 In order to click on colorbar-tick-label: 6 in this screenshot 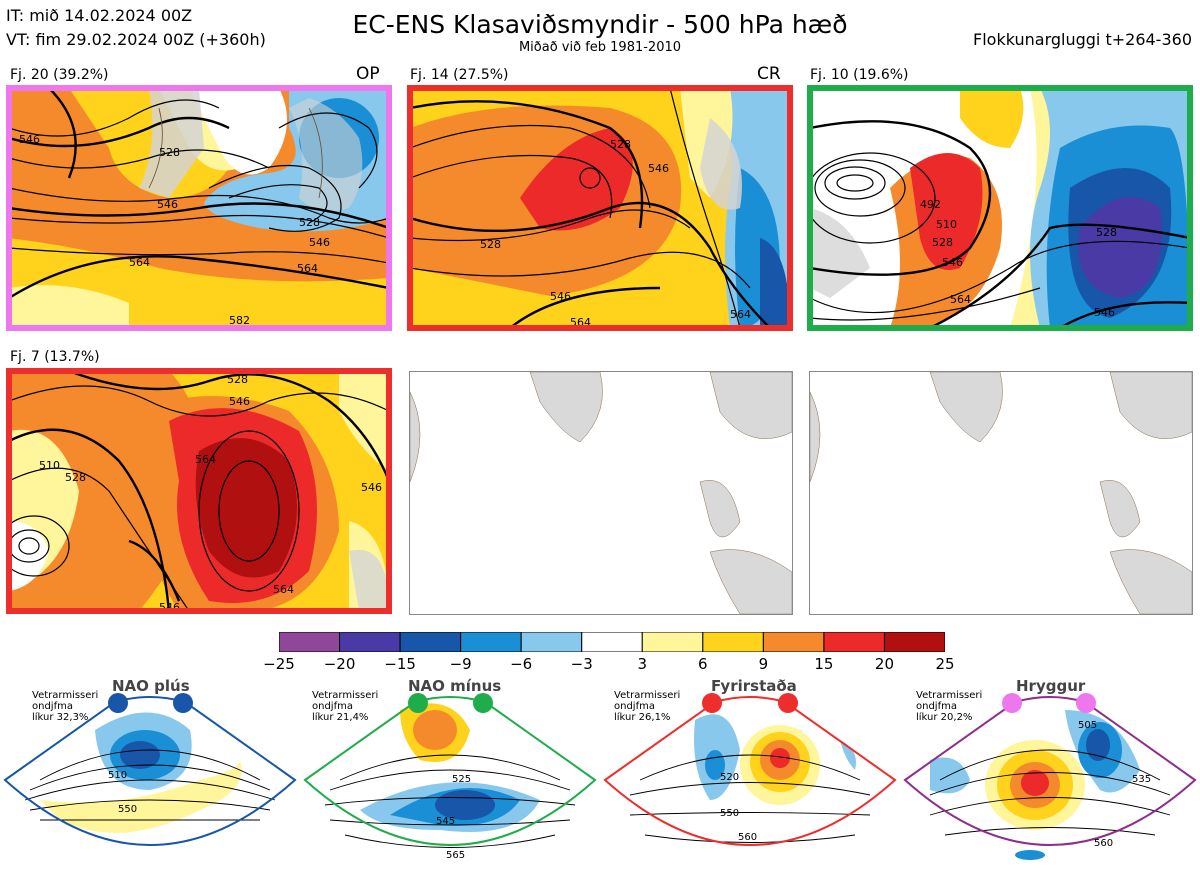, I will do `click(703, 664)`.